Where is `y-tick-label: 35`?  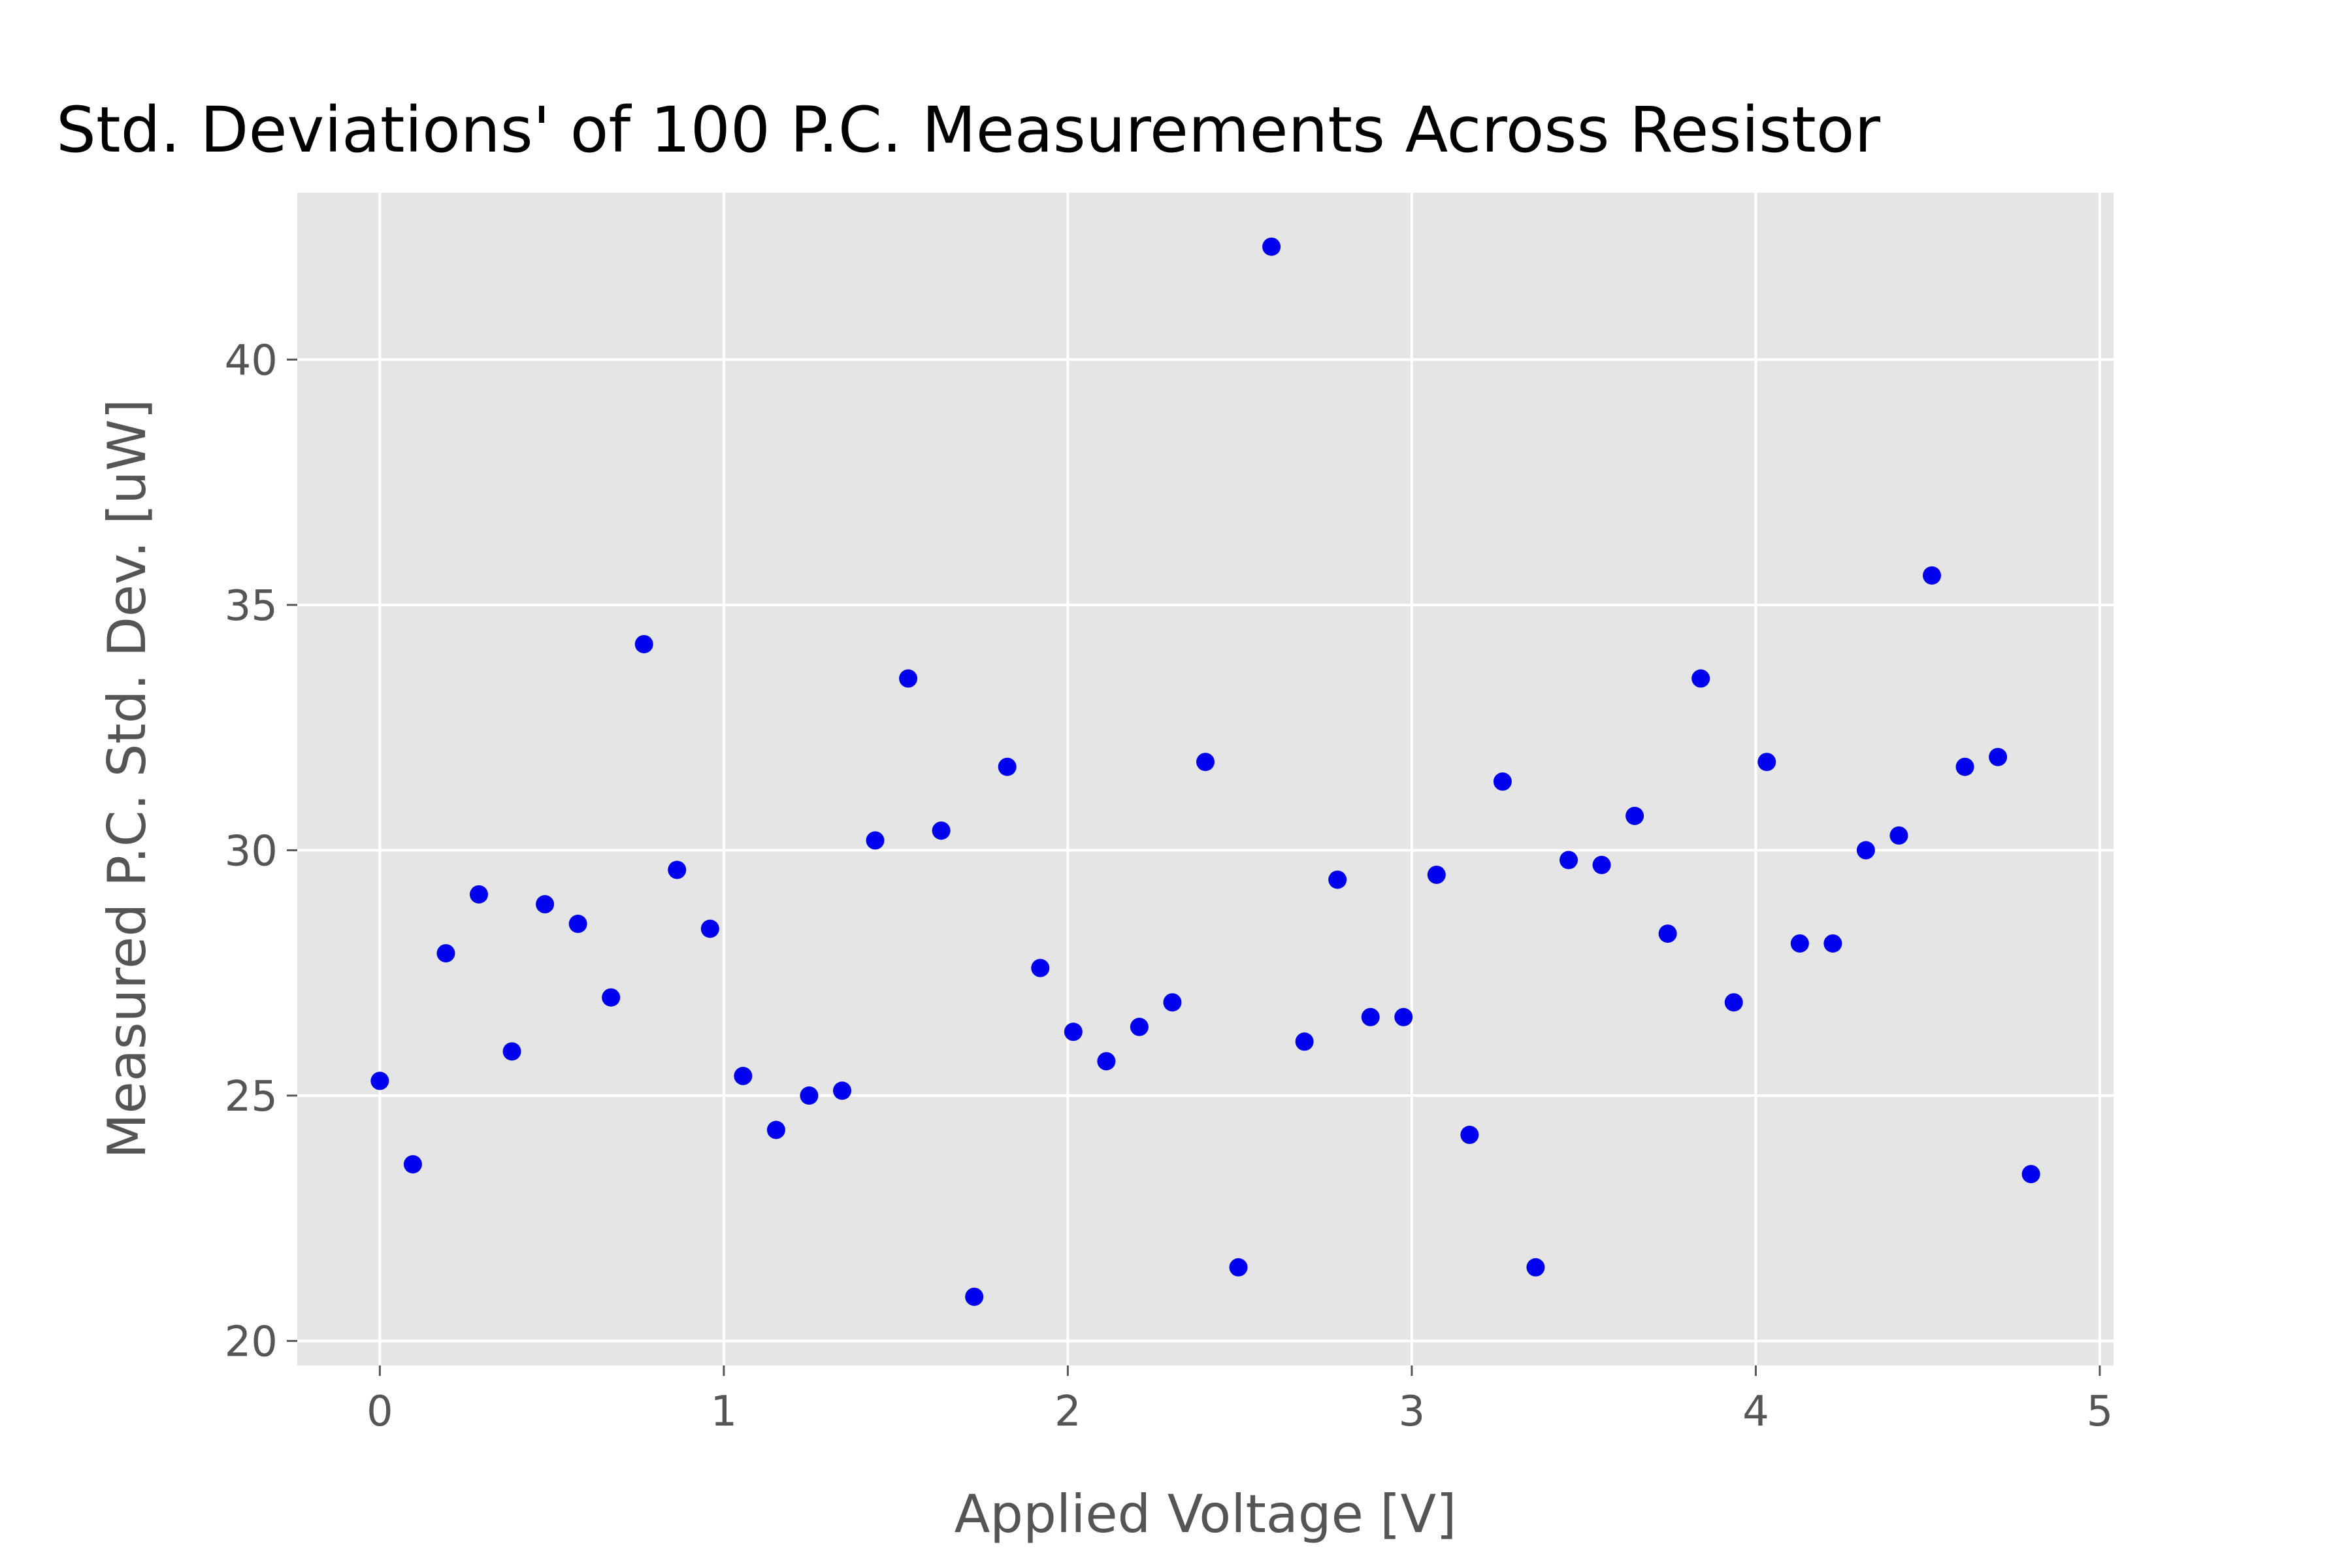
y-tick-label: 35 is located at coordinates (251, 606).